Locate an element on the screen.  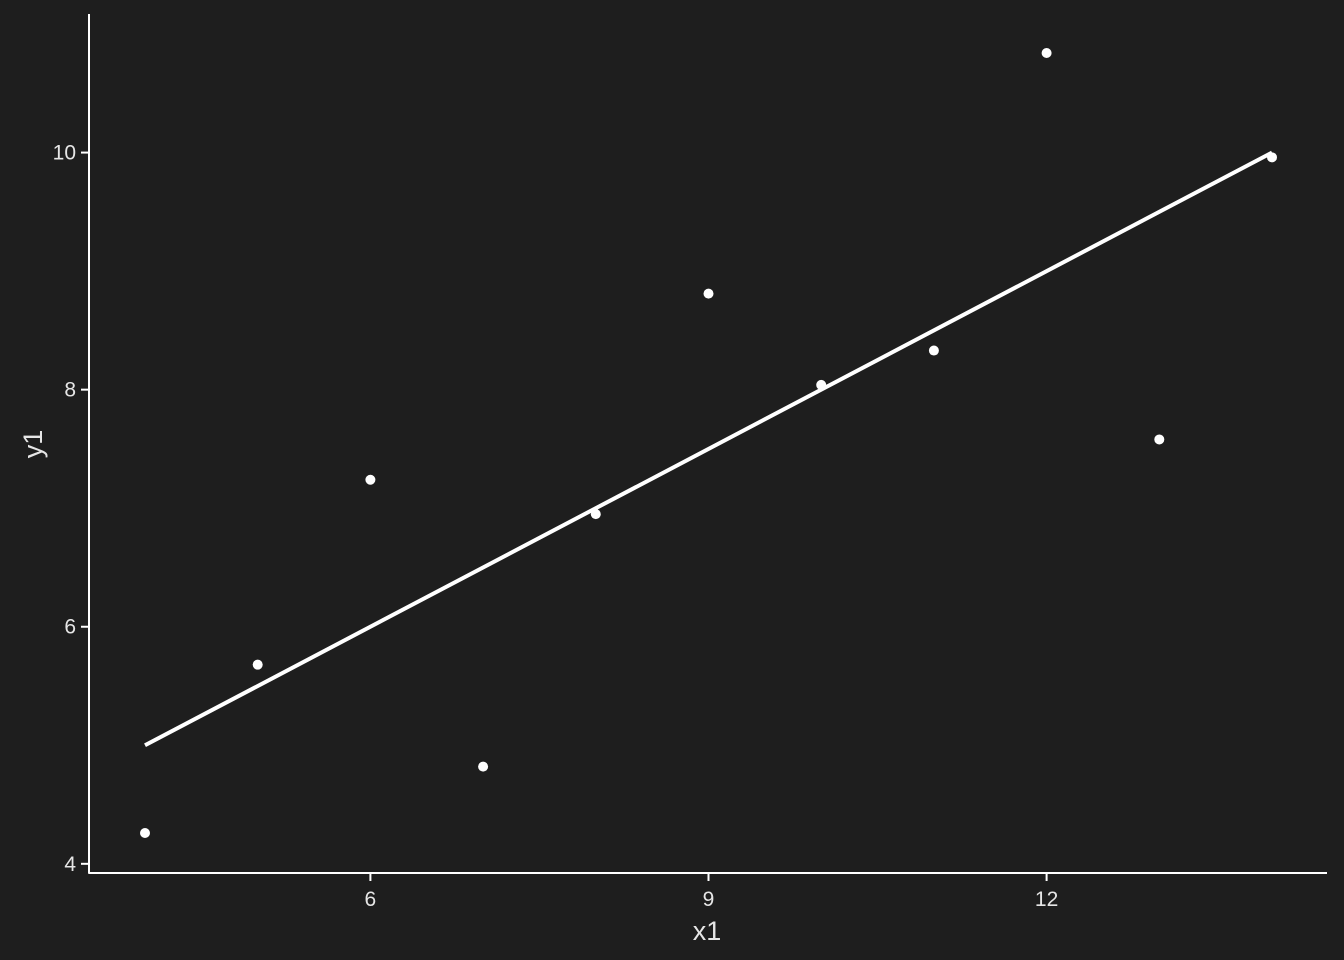
y-tick-label: 8 is located at coordinates (70, 390).